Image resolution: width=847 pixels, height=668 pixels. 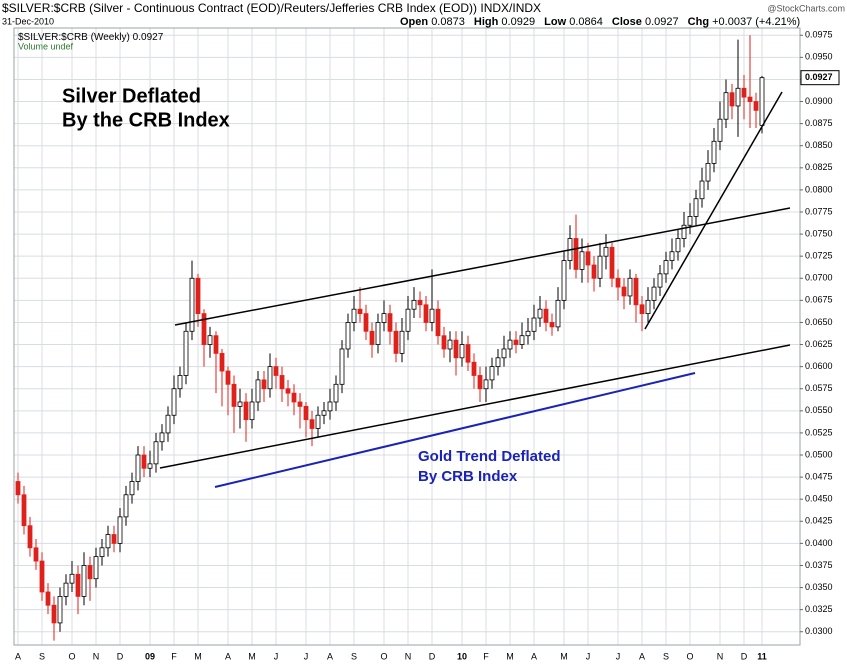 What do you see at coordinates (819, 565) in the screenshot?
I see `y-tick-label: 0.0375` at bounding box center [819, 565].